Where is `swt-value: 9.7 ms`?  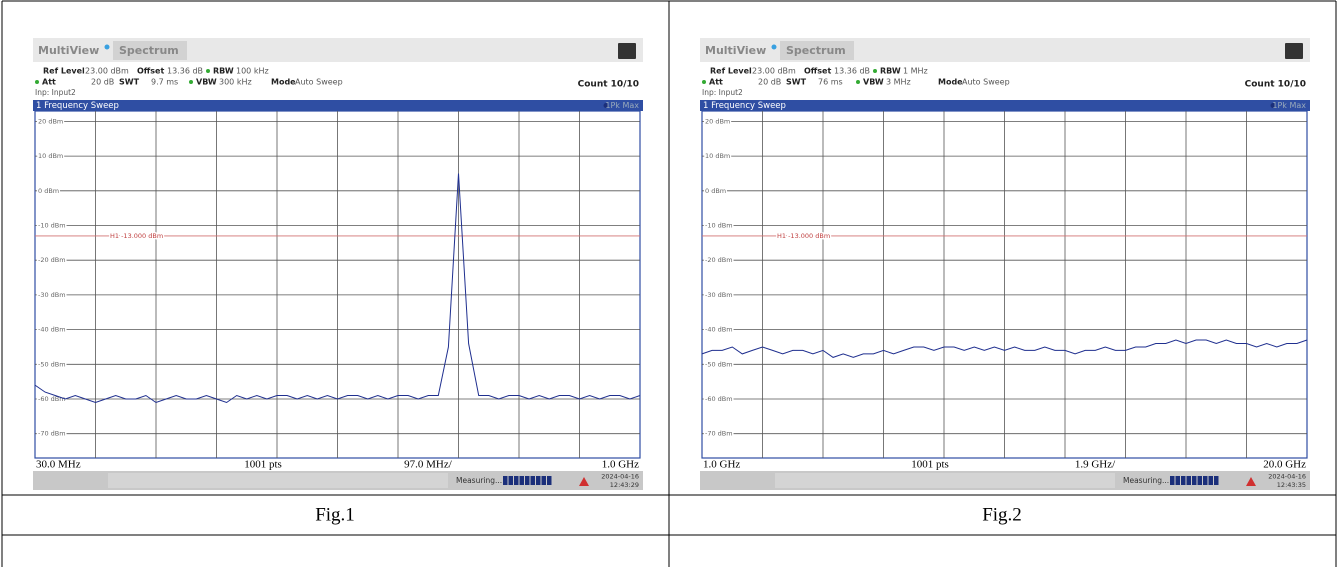
swt-value: 9.7 ms is located at coordinates (164, 82).